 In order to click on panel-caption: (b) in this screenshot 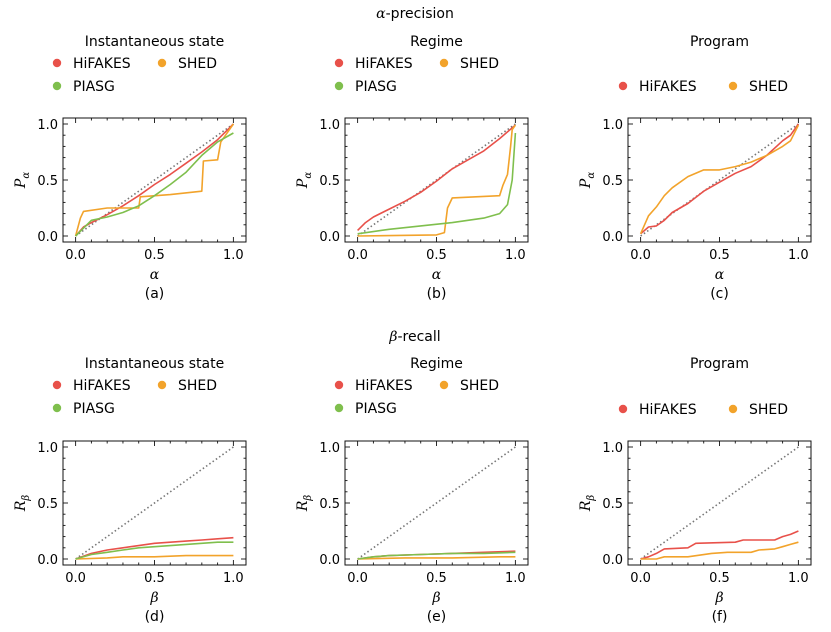, I will do `click(437, 294)`.